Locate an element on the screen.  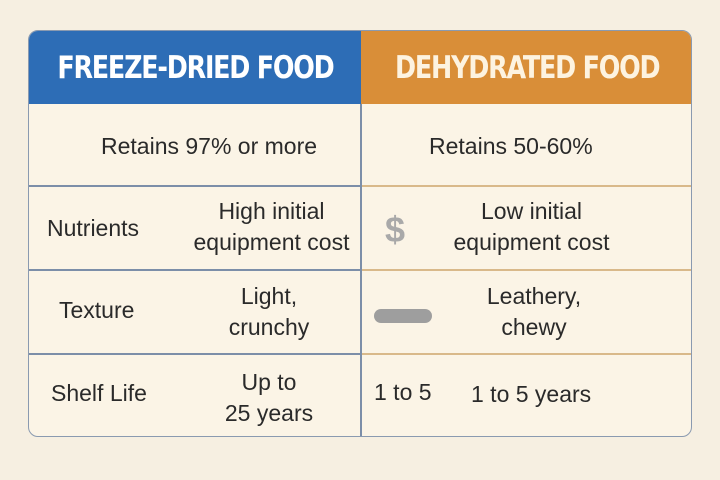
header-freeze-dried-label: FREEZE-DRIED FOOD is located at coordinates (195, 67).